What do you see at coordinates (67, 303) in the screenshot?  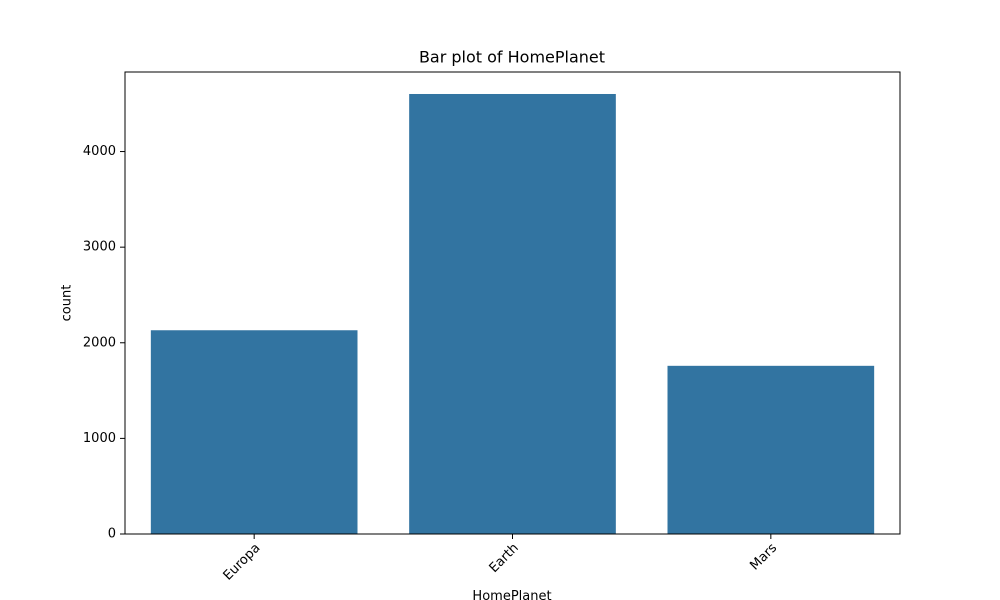 I see `y-axis-label: count` at bounding box center [67, 303].